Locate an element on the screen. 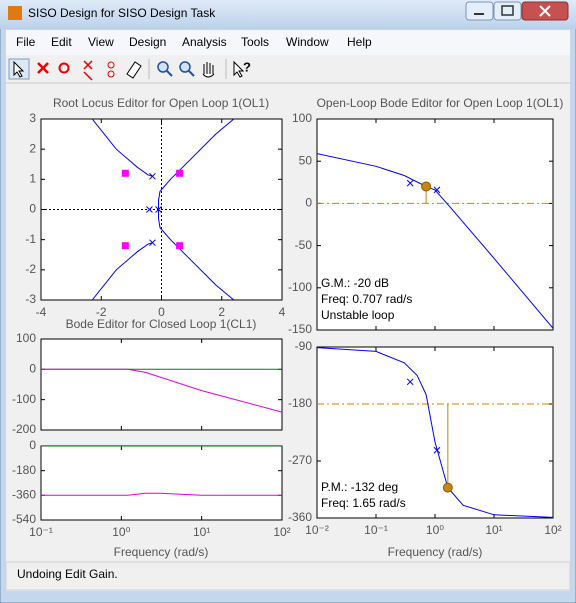 The width and height of the screenshot is (576, 603). y-tick-label: 50 is located at coordinates (306, 160).